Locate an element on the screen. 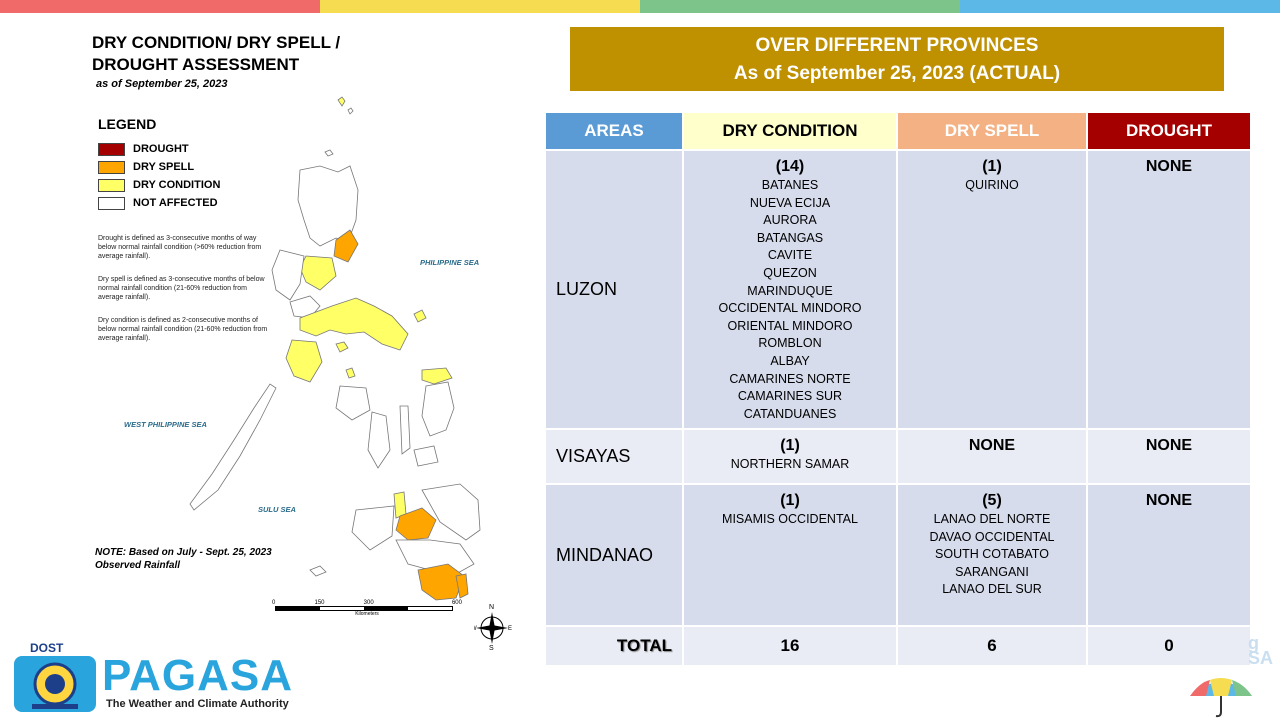 This screenshot has height=720, width=1280. legend-label: DRY CONDITION is located at coordinates (177, 185).